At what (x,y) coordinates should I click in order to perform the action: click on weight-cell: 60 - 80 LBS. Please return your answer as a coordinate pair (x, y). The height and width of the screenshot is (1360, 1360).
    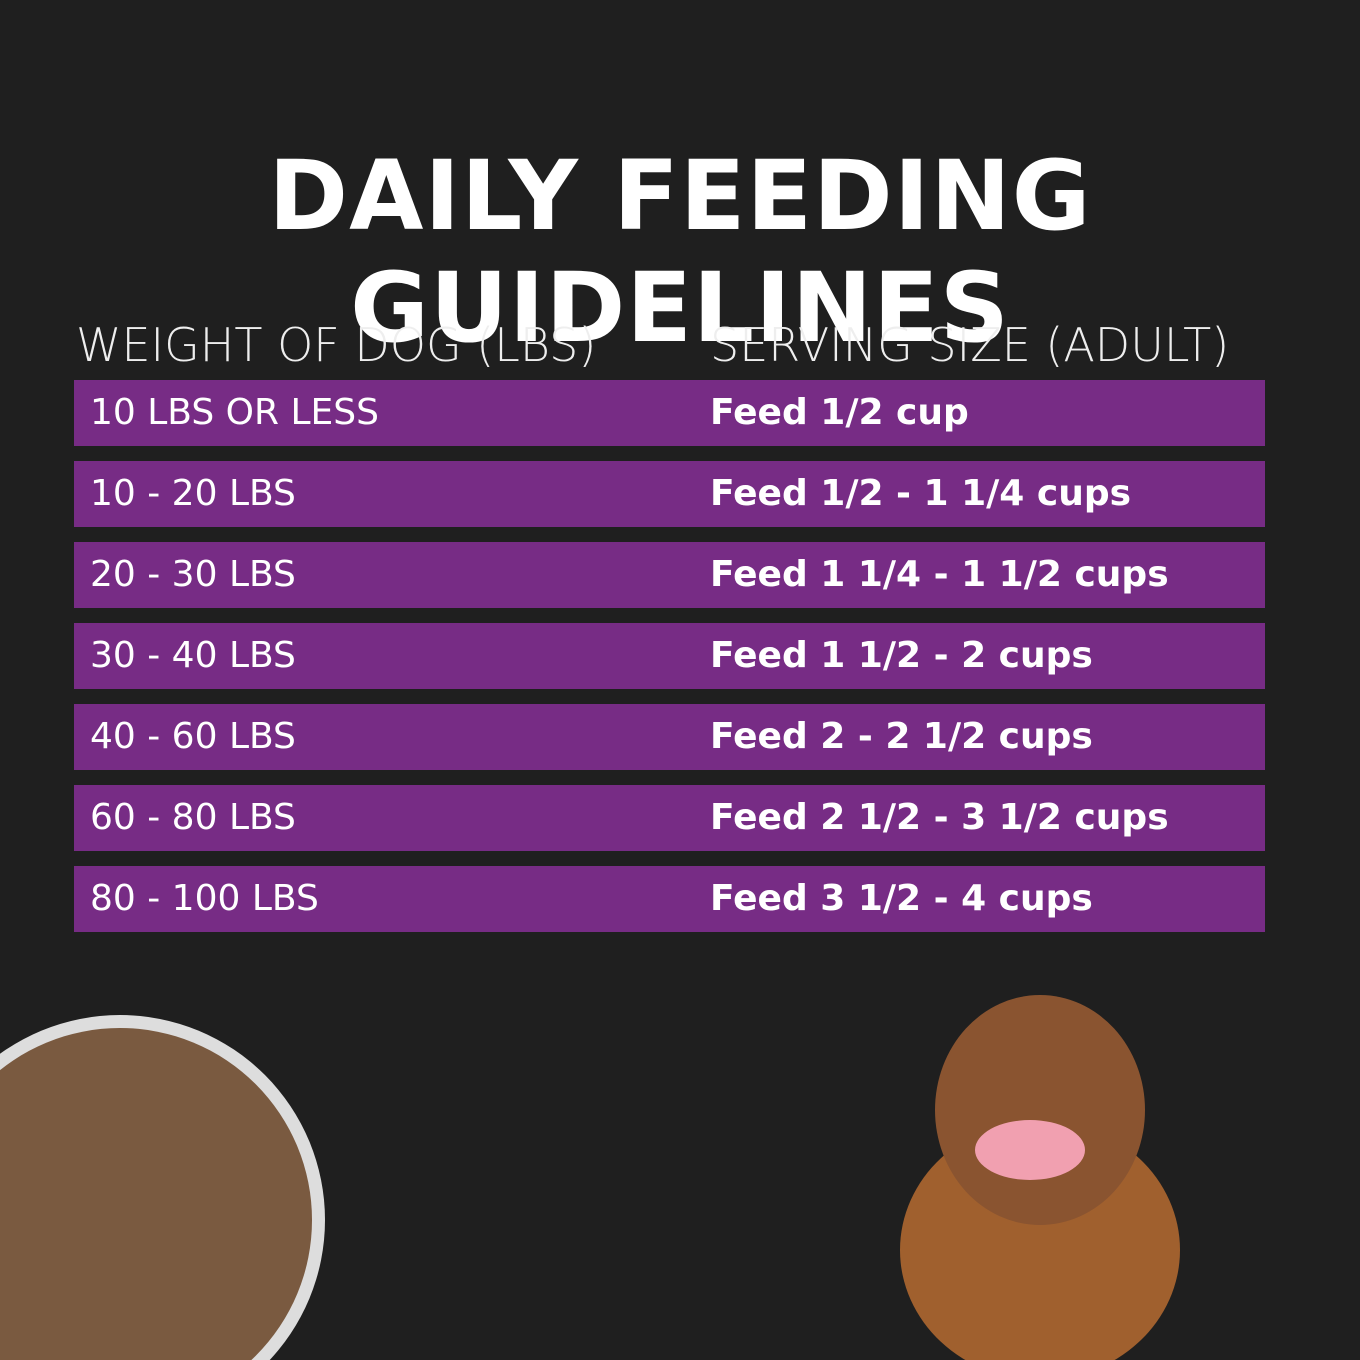
    Looking at the image, I should click on (193, 817).